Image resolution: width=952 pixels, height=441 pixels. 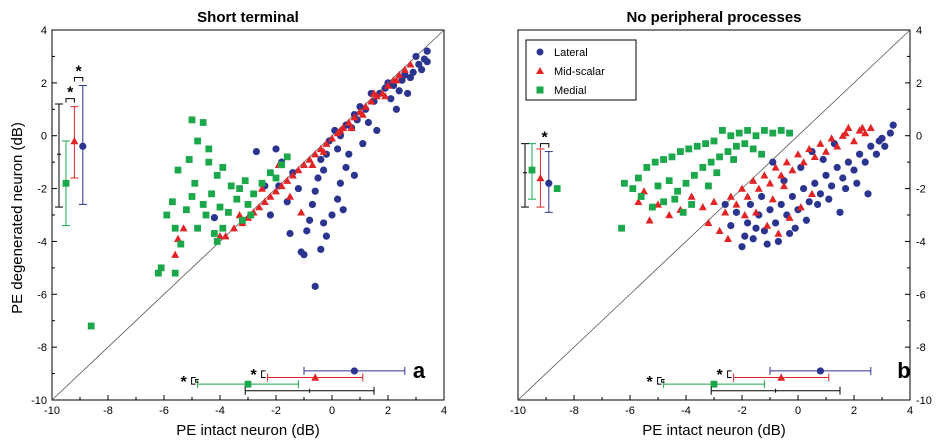 I want to click on y-tick-label: -4, so click(x=42, y=242).